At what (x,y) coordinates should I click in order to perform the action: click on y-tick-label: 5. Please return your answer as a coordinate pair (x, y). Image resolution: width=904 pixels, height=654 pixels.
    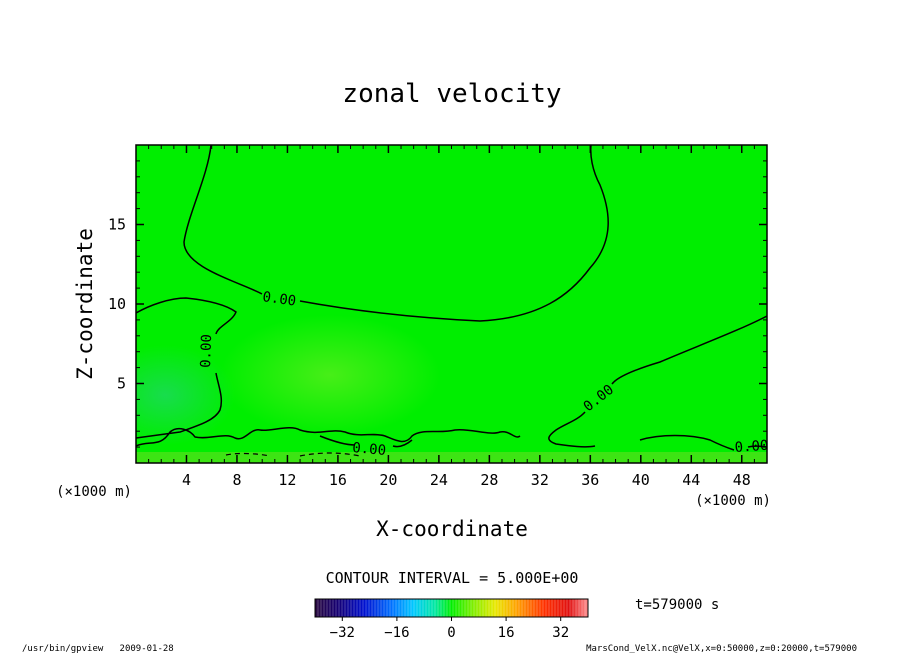
    Looking at the image, I should click on (121, 384).